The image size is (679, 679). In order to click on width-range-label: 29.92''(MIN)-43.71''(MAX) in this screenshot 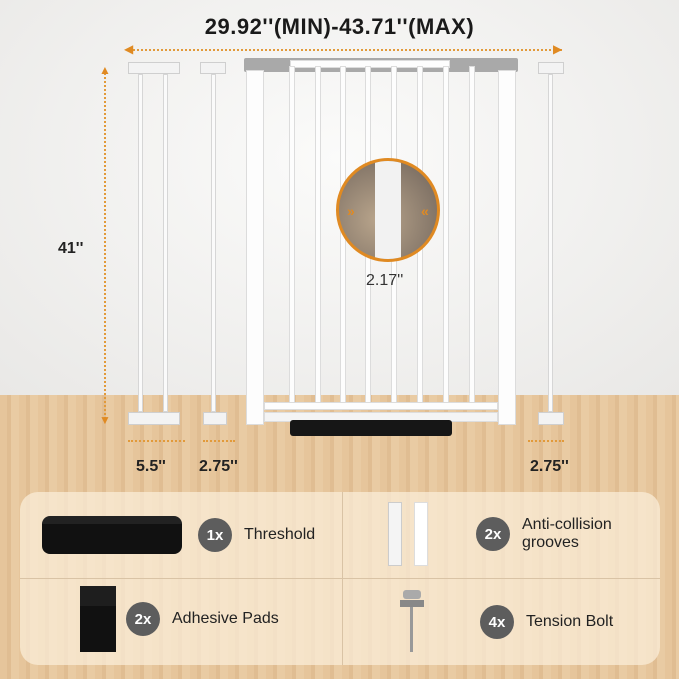, I will do `click(339, 26)`.